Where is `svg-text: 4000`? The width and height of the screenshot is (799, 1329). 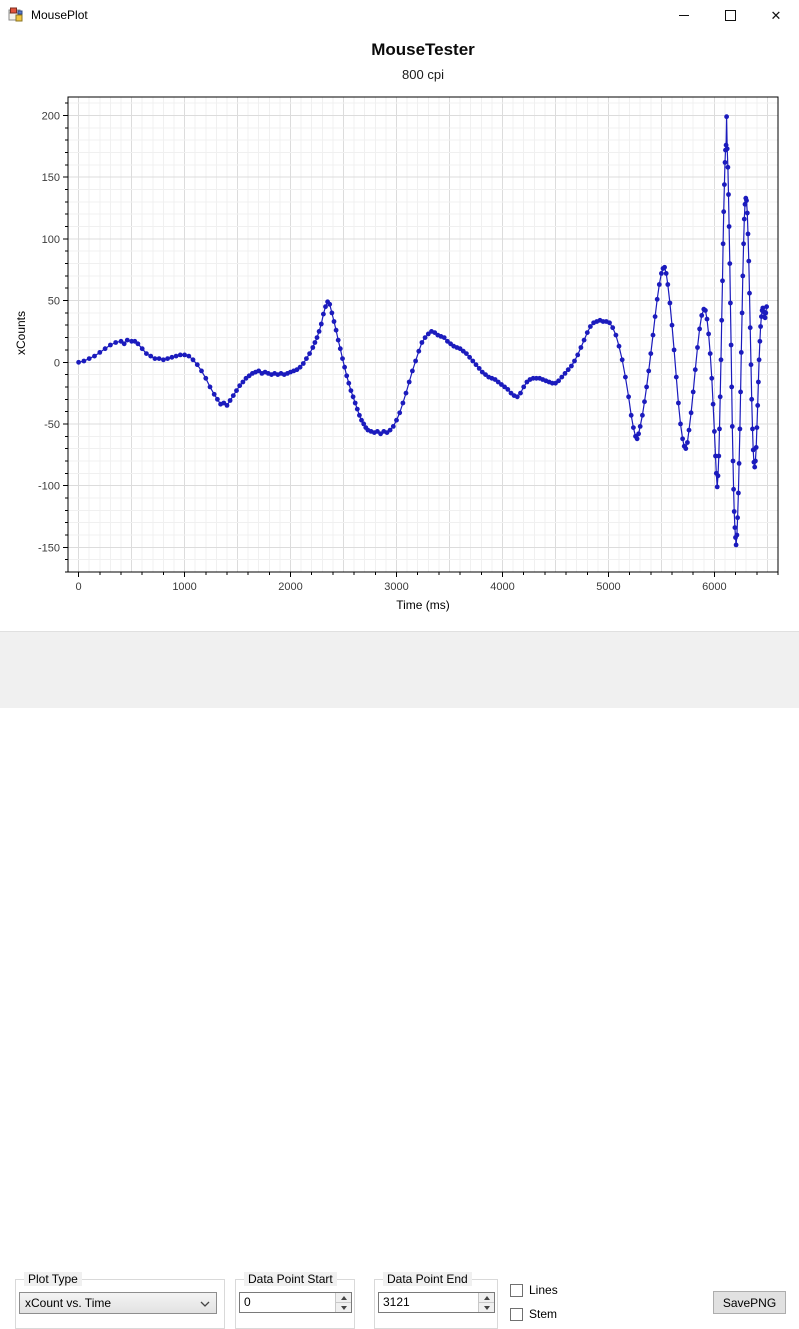
svg-text: 4000 is located at coordinates (502, 587).